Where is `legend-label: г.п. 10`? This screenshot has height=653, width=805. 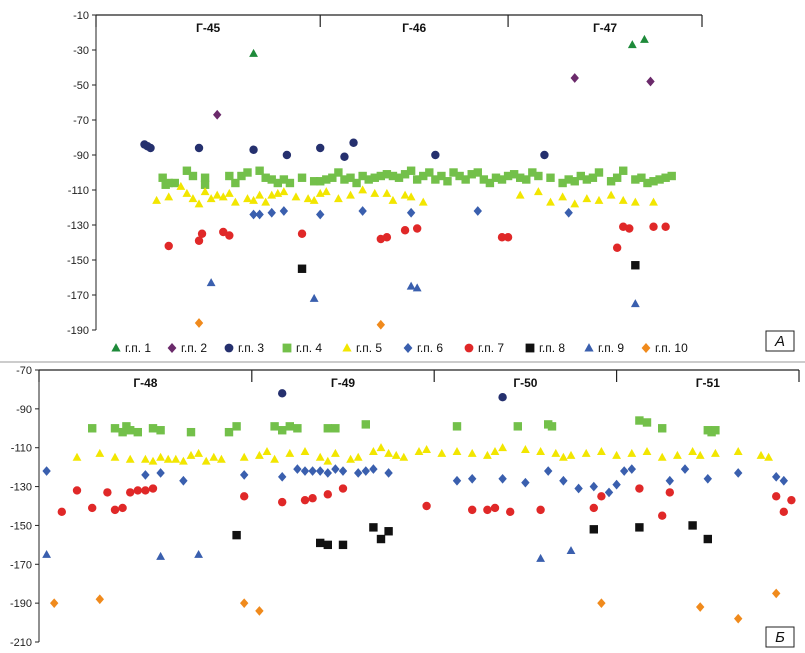 legend-label: г.п. 10 is located at coordinates (671, 348).